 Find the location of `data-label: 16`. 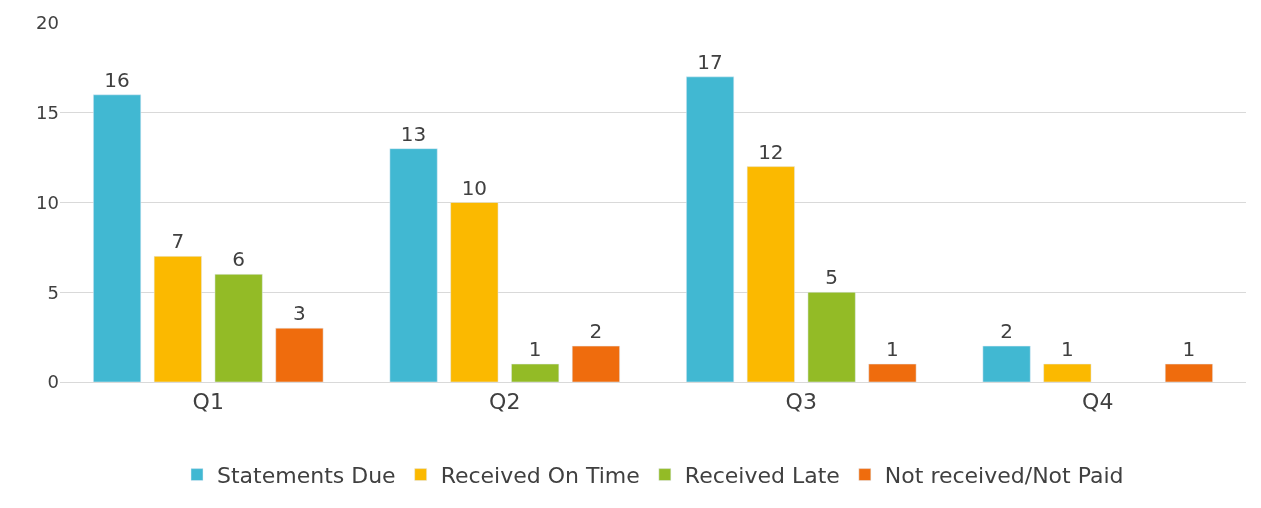

data-label: 16 is located at coordinates (117, 79).